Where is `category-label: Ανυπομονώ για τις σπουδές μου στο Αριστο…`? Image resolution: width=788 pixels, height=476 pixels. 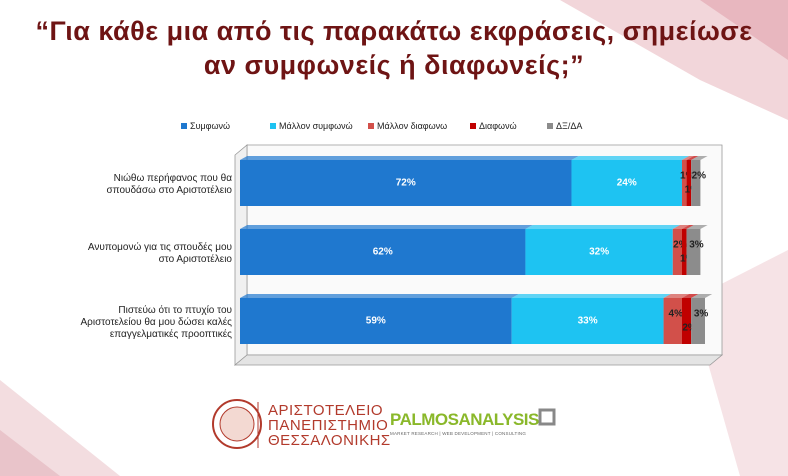 category-label: Ανυπομονώ για τις σπουδές μου στο Αριστο… is located at coordinates (159, 253).